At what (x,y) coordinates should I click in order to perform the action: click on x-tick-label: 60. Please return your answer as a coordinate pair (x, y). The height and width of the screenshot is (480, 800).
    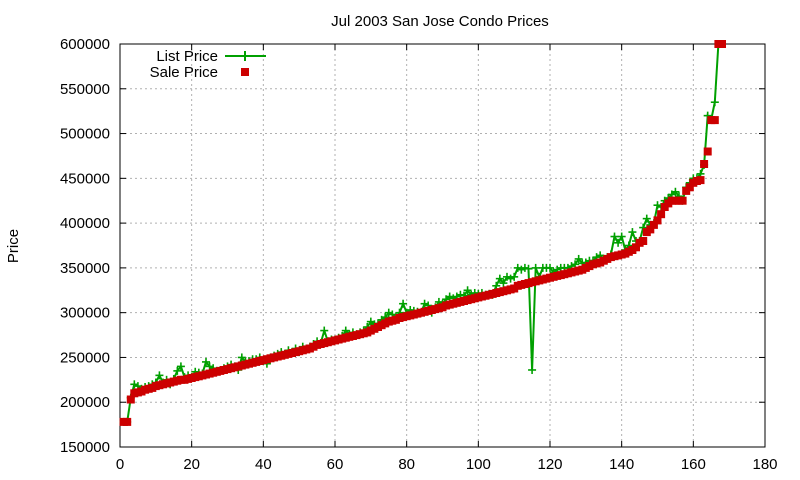
    Looking at the image, I should click on (335, 464).